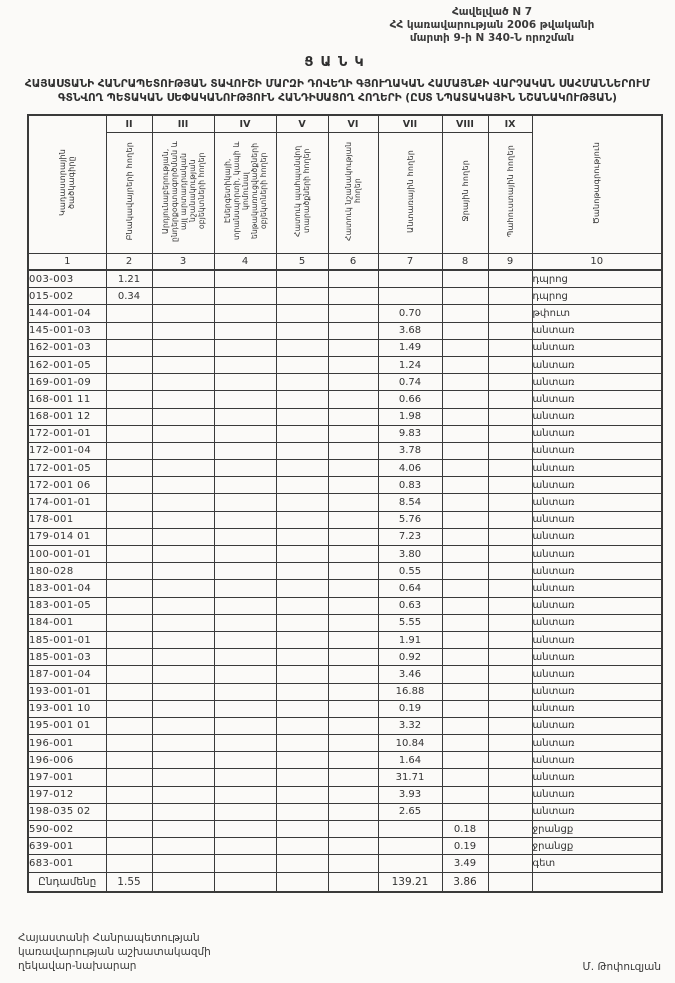 The image size is (675, 983). I want to click on table-row: 184-001 5.55 անտառ, so click(345, 622).